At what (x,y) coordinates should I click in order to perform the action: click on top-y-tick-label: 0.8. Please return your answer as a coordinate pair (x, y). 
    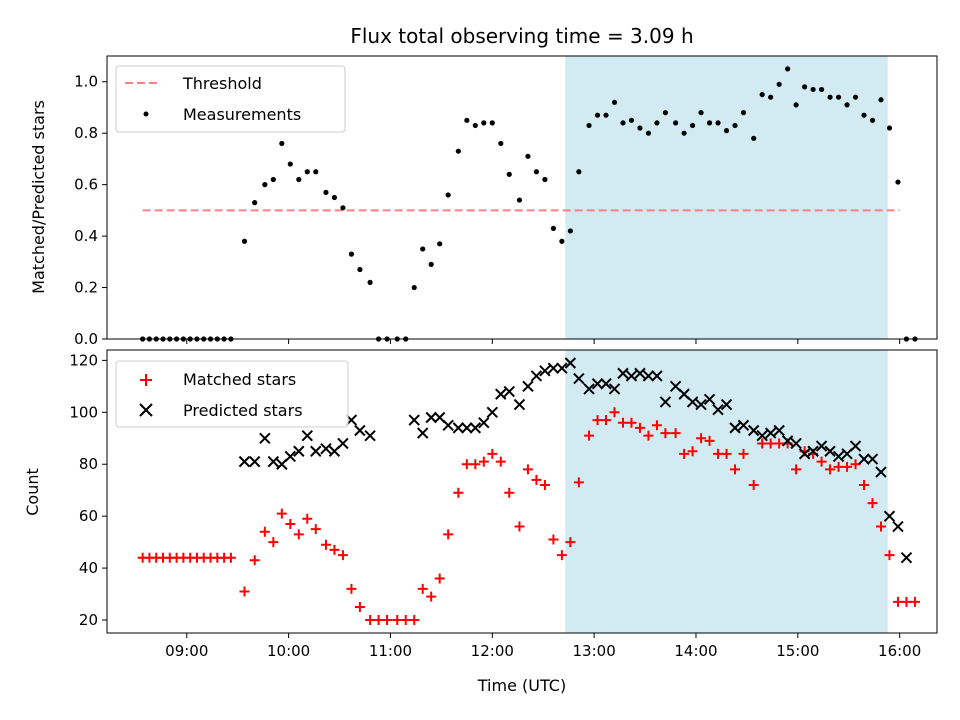
    Looking at the image, I should click on (86, 133).